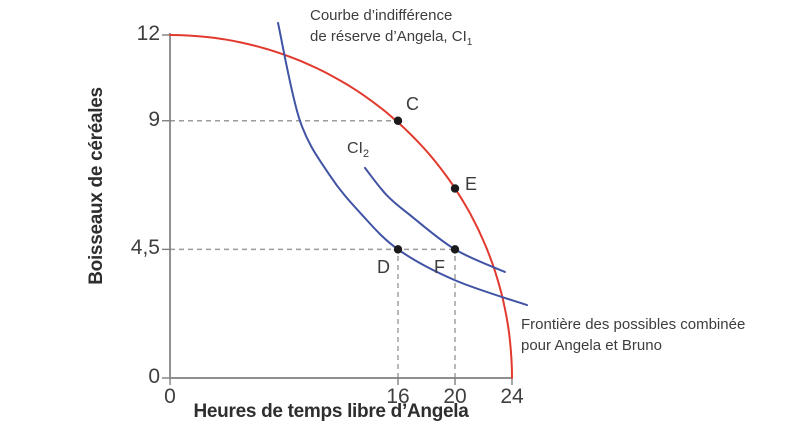 The width and height of the screenshot is (810, 436). What do you see at coordinates (381, 15) in the screenshot?
I see `annotation-ci1-line1: Courbe d’indifférence` at bounding box center [381, 15].